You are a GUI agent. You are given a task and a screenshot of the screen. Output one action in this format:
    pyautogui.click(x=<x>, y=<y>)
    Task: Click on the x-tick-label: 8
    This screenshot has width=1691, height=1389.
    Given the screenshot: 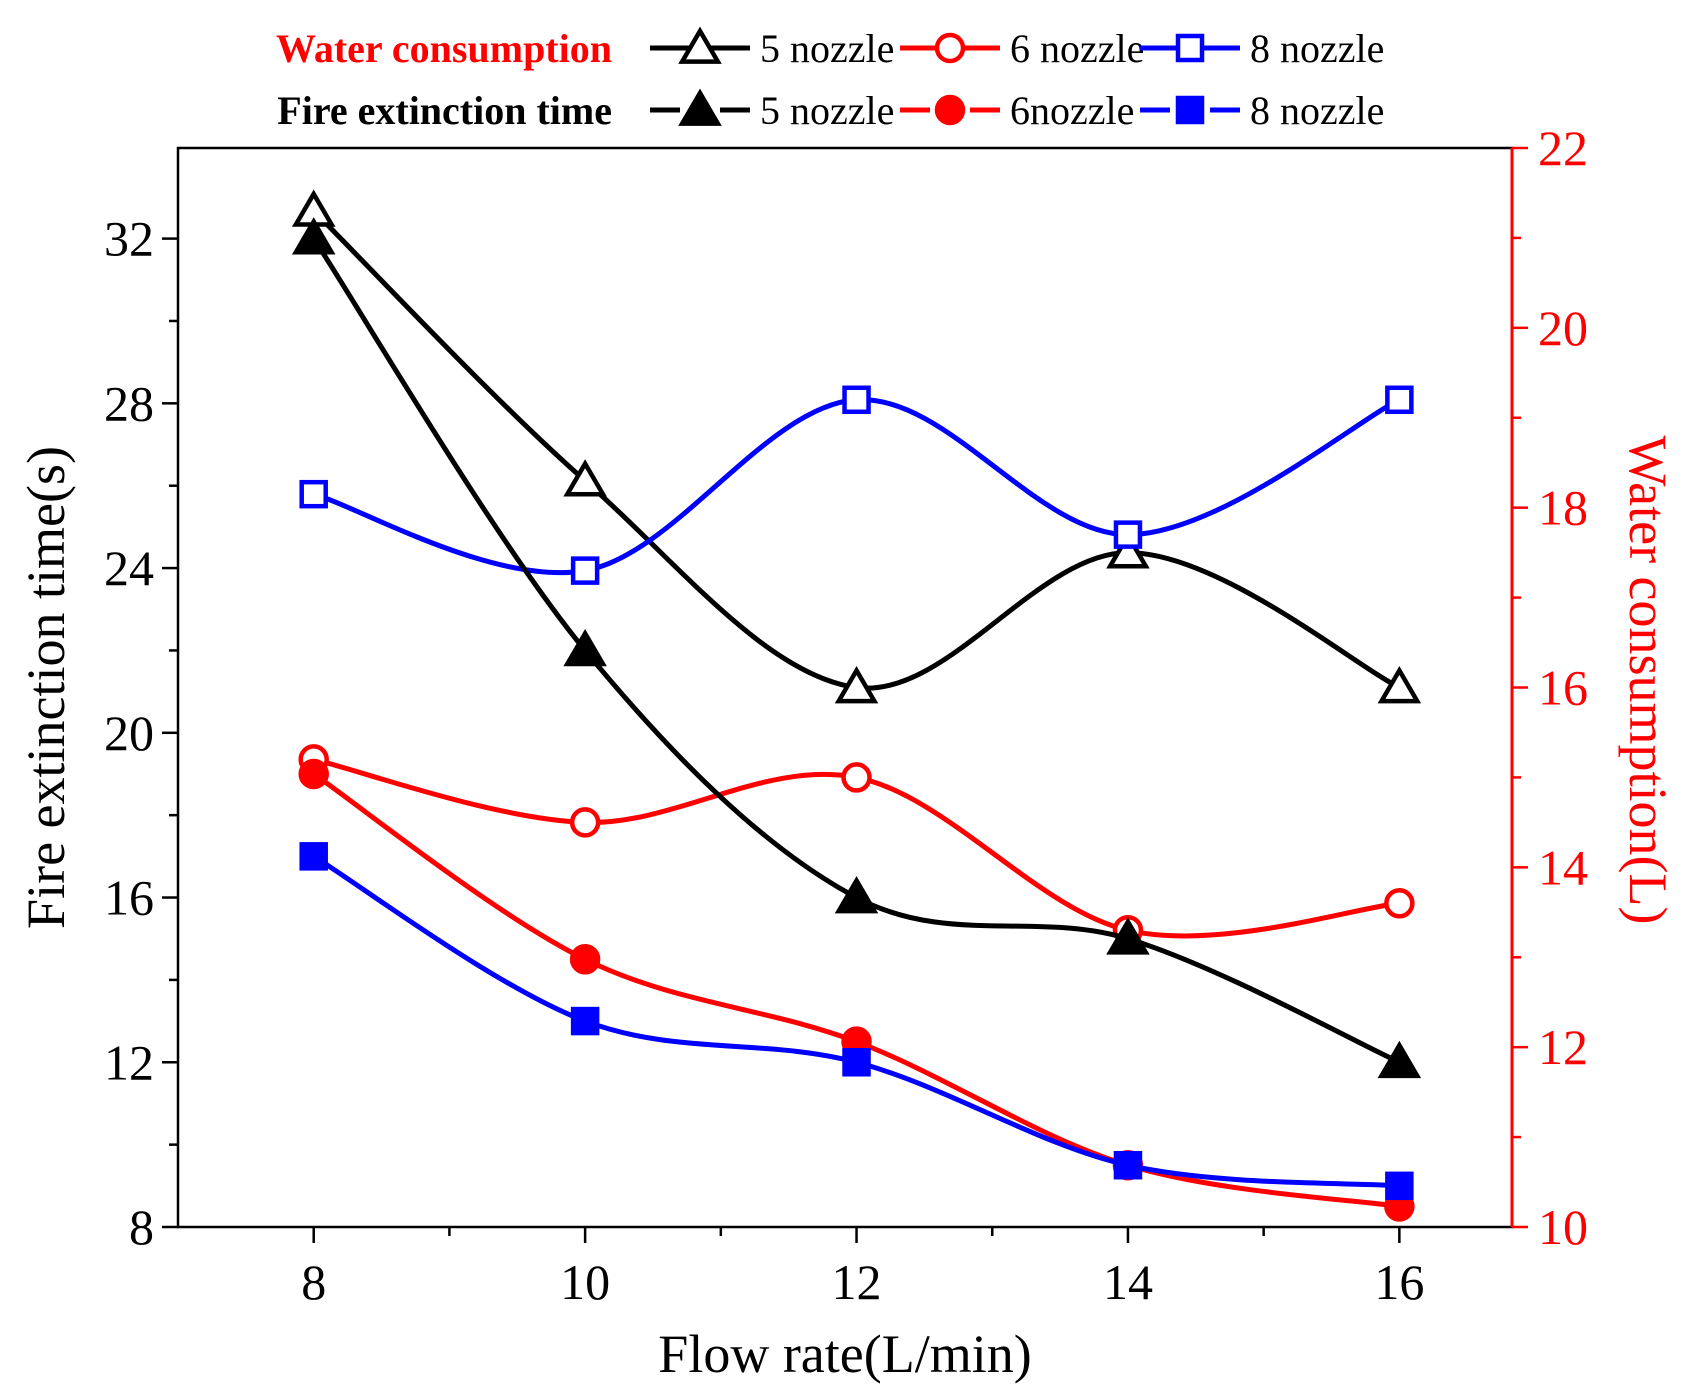 What is the action you would take?
    pyautogui.click(x=313, y=1282)
    